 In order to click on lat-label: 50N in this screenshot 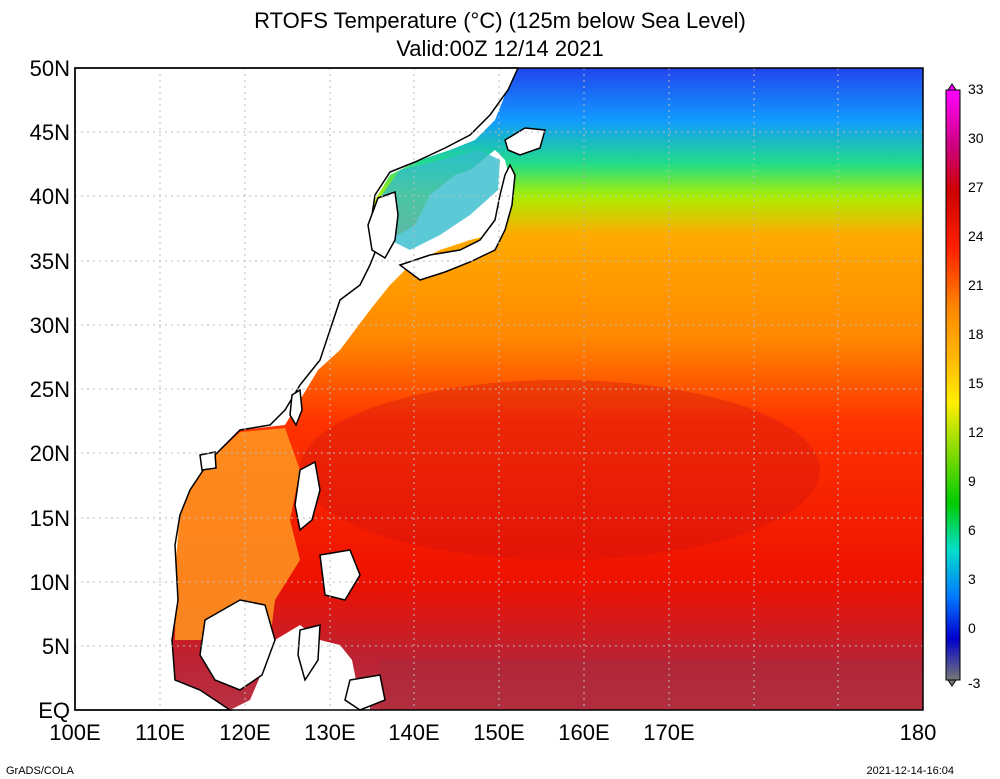, I will do `click(50, 68)`.